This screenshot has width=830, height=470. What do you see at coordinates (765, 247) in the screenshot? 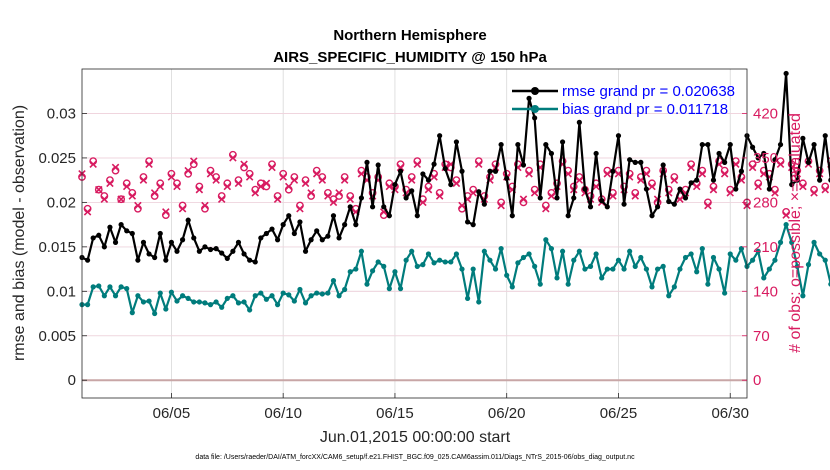
I see `y-right-tick-label: 210` at bounding box center [765, 247].